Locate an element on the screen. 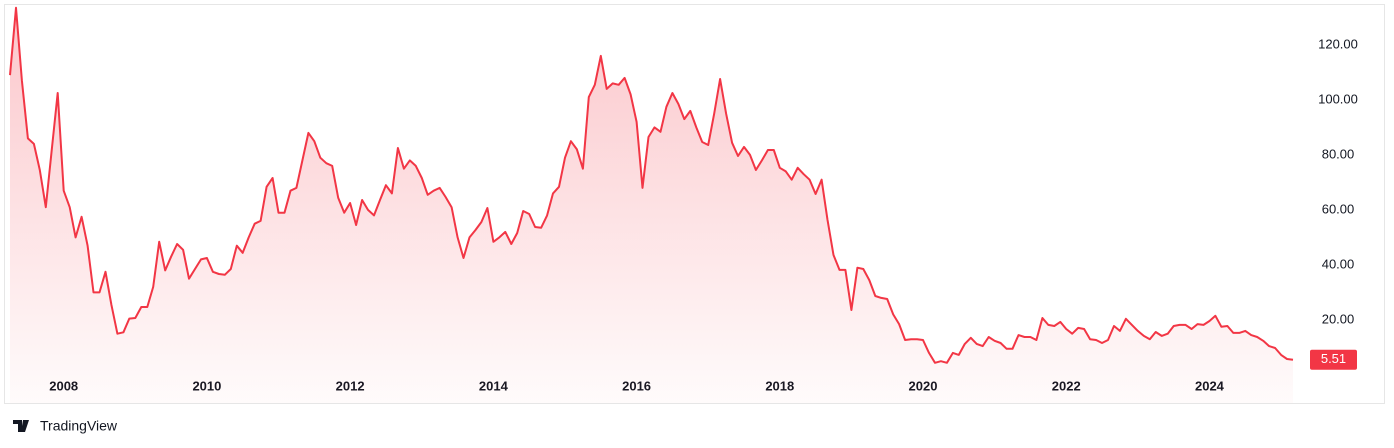  last-price-label: 5.51 is located at coordinates (1333, 358).